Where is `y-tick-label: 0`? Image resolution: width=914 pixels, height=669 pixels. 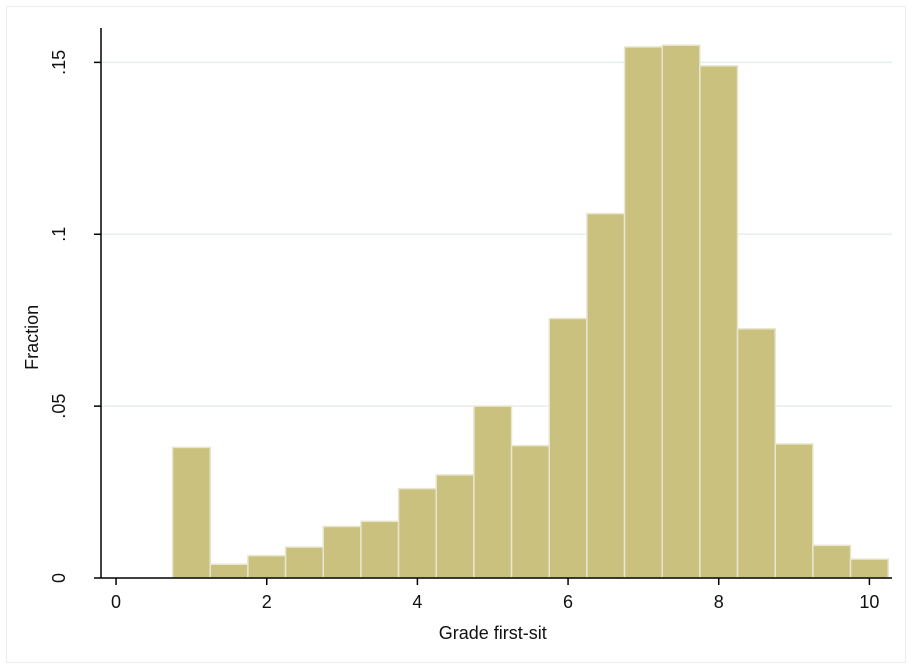
y-tick-label: 0 is located at coordinates (59, 578).